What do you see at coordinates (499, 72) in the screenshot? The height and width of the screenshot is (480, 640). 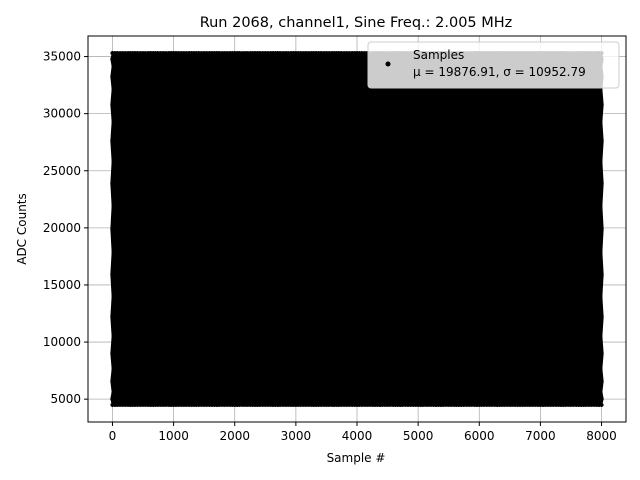 I see `legend-series-stats: μ = 19876.91, σ = 10952.79` at bounding box center [499, 72].